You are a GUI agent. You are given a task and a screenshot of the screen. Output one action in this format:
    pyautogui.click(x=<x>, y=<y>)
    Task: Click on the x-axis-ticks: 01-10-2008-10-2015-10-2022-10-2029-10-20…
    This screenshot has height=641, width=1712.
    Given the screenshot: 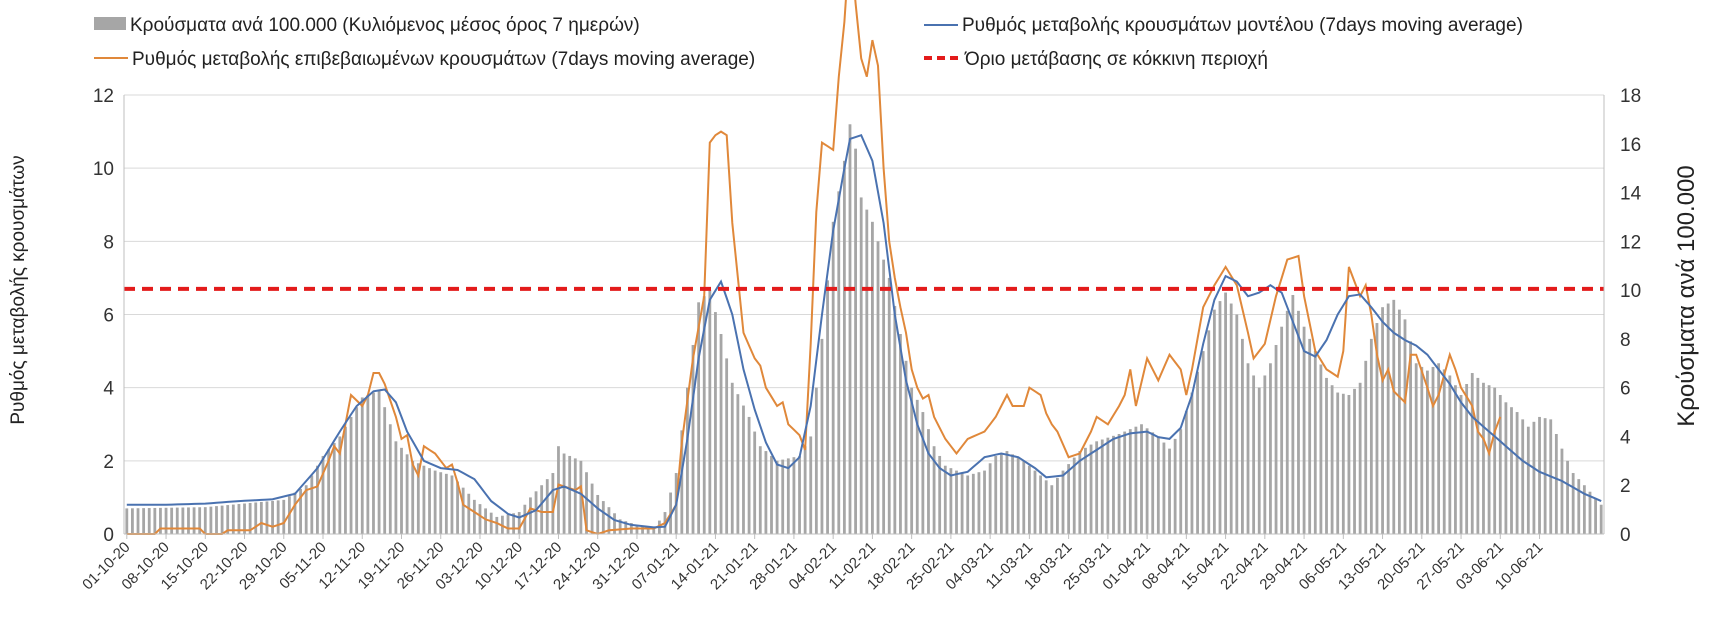 What is the action you would take?
    pyautogui.click(x=812, y=563)
    